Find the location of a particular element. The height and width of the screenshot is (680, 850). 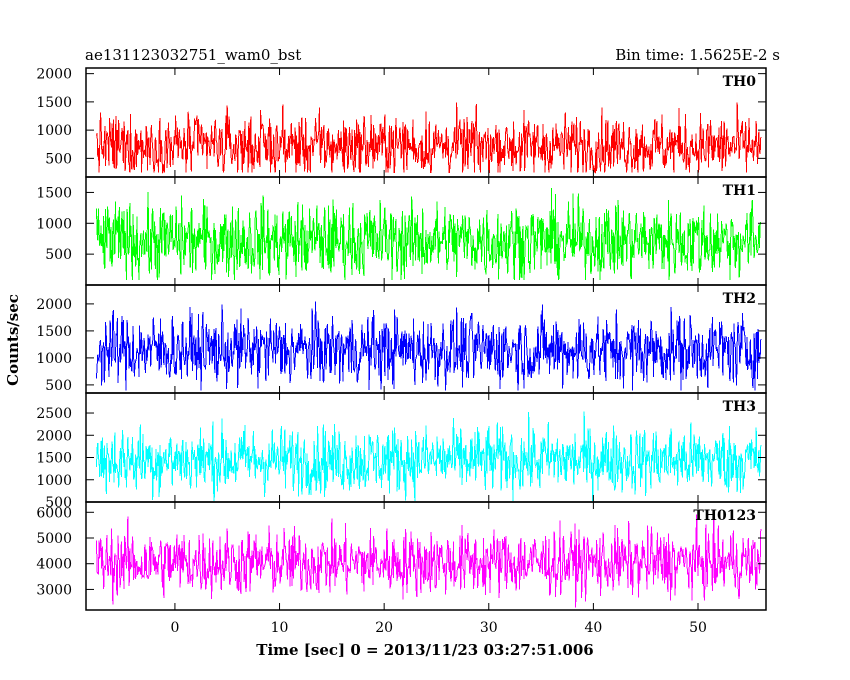

panel-th0: 500 1000 1500 2000 TH0 is located at coordinates (401, 122).